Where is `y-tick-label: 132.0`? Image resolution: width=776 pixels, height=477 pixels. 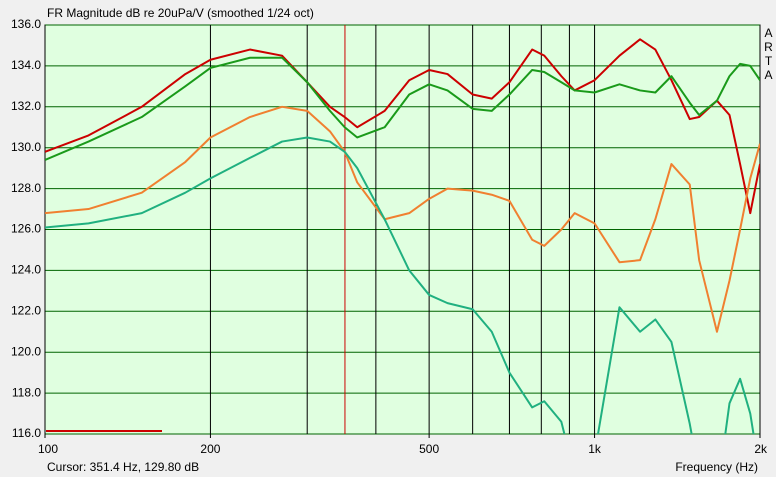 y-tick-label: 132.0 is located at coordinates (26, 106).